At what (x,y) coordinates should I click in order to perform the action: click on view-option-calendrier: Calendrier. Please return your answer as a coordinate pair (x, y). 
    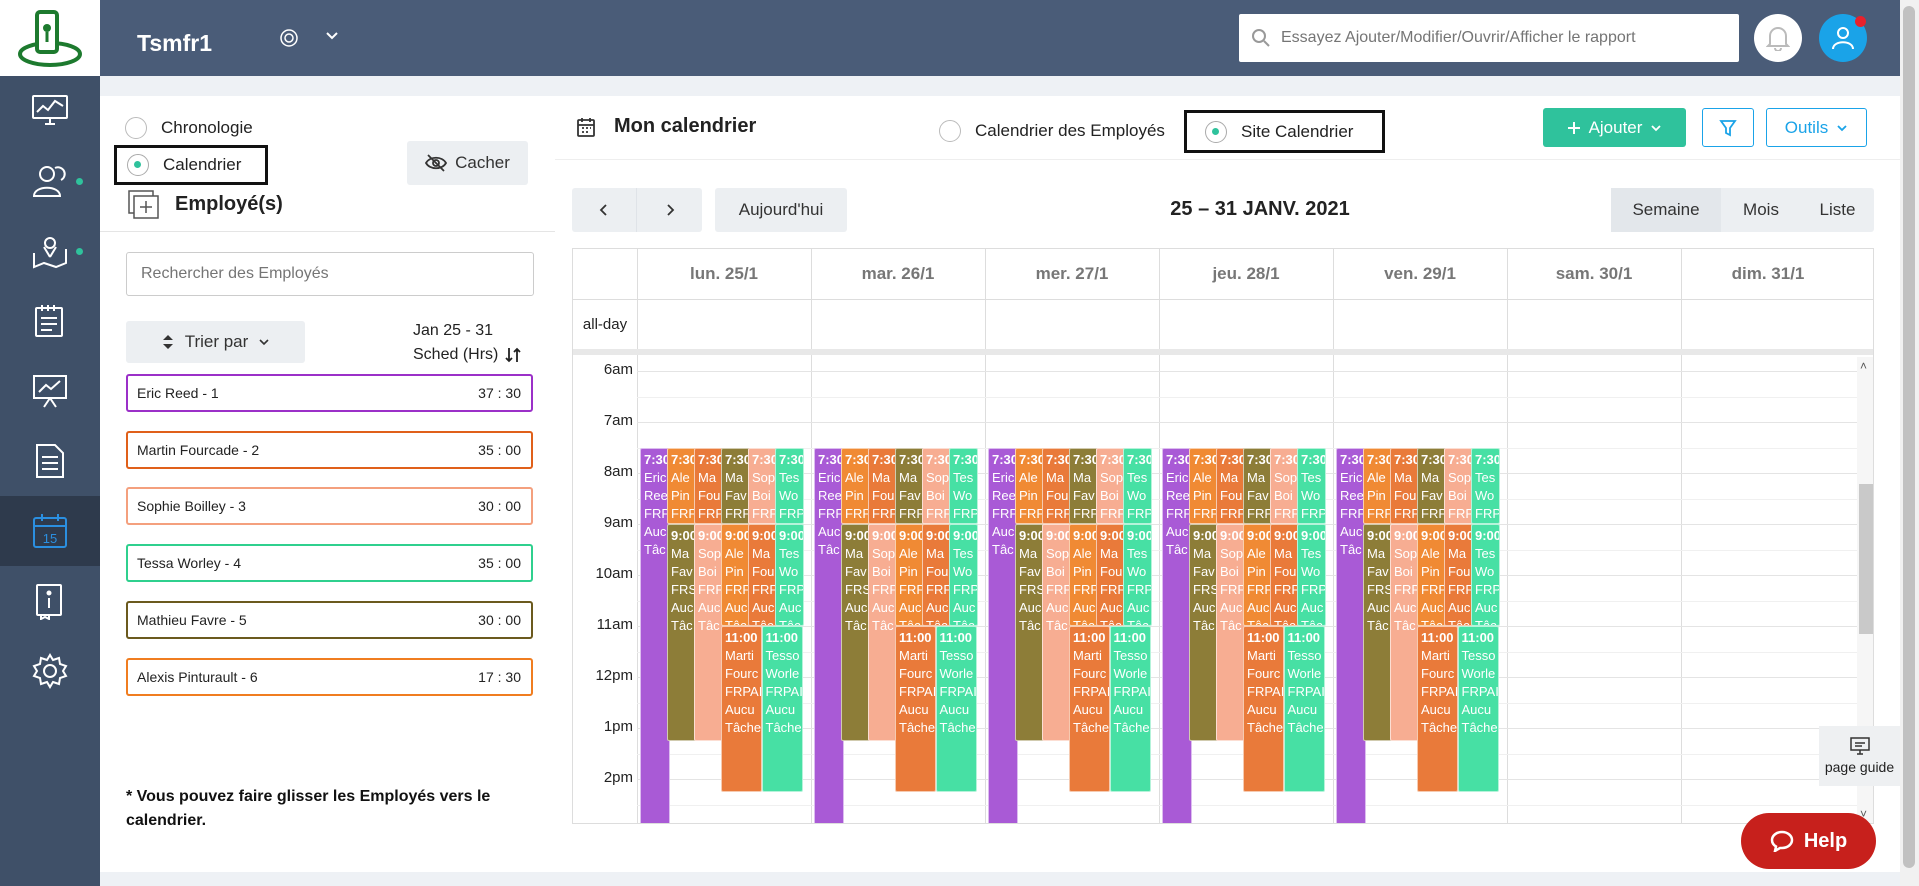
    Looking at the image, I should click on (191, 165).